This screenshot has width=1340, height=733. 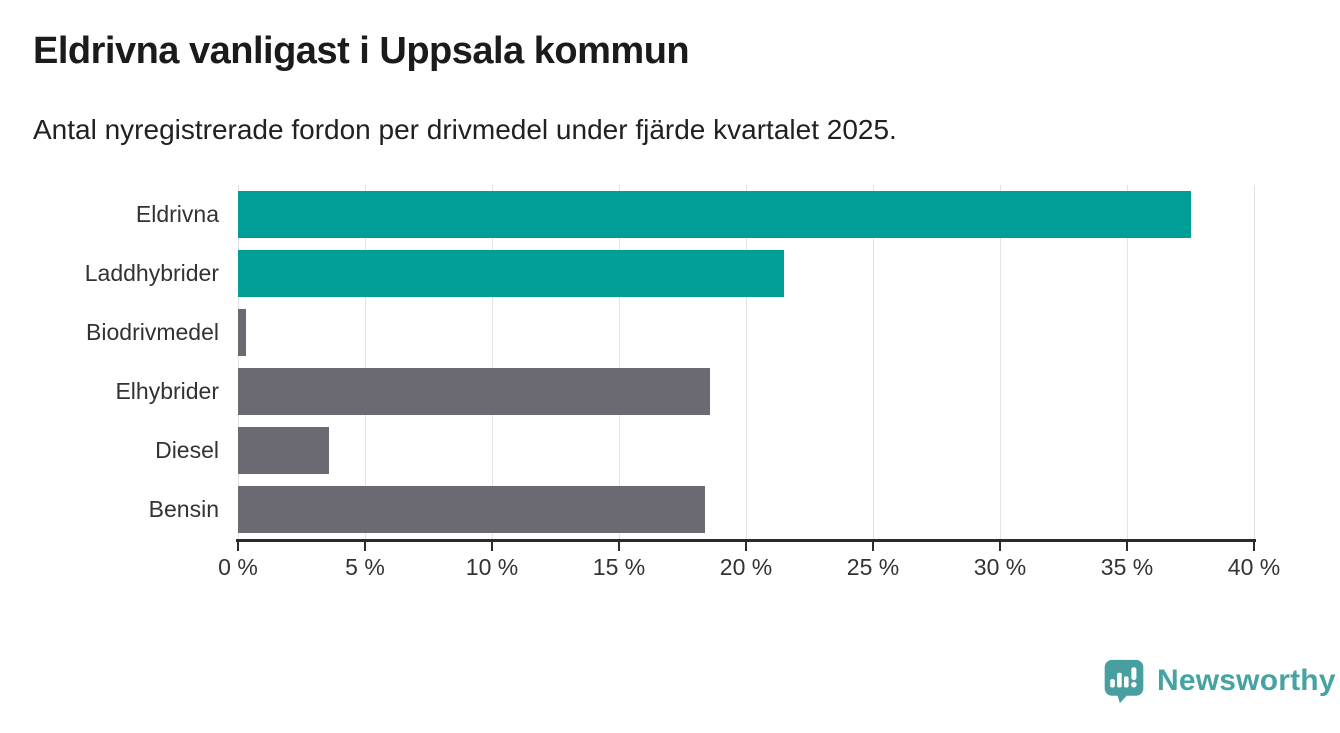 I want to click on category-label: Laddhybrider, so click(x=151, y=273).